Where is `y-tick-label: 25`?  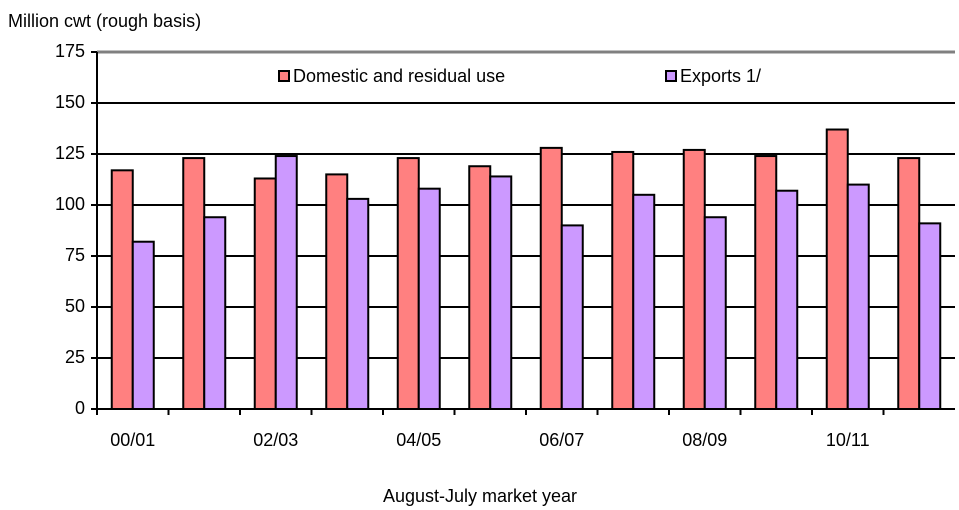 y-tick-label: 25 is located at coordinates (75, 357).